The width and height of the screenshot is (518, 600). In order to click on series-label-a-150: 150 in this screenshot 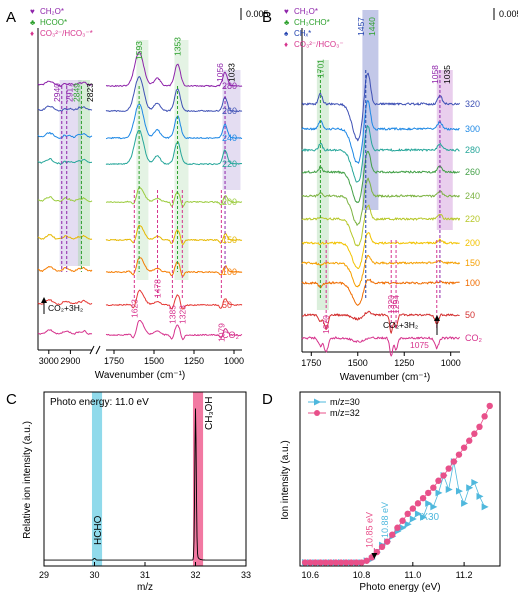, I will do `click(229, 240)`.